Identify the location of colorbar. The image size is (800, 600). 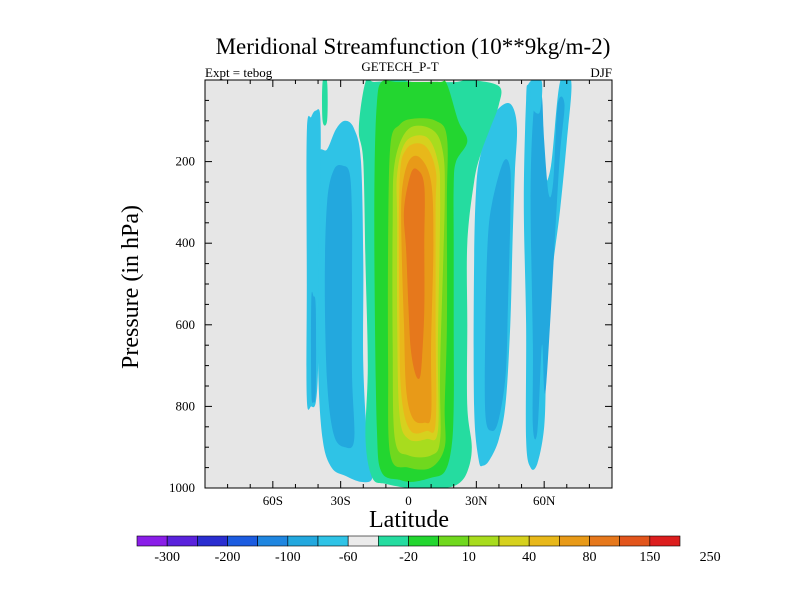
(408, 541).